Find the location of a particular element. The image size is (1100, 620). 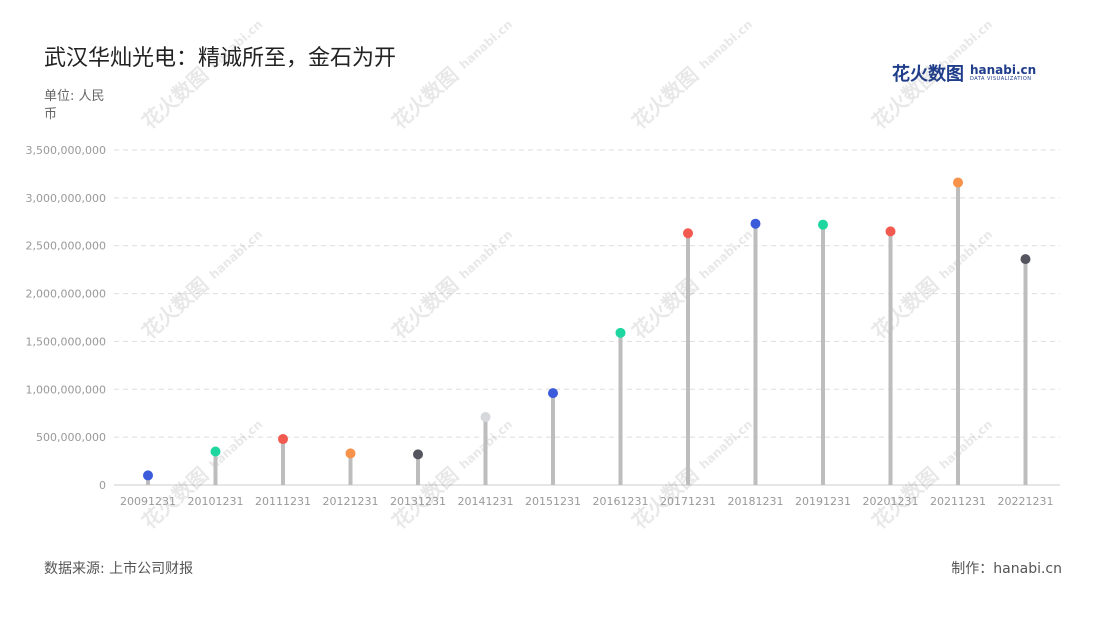

x-tick-label: 20141231 is located at coordinates (486, 501).